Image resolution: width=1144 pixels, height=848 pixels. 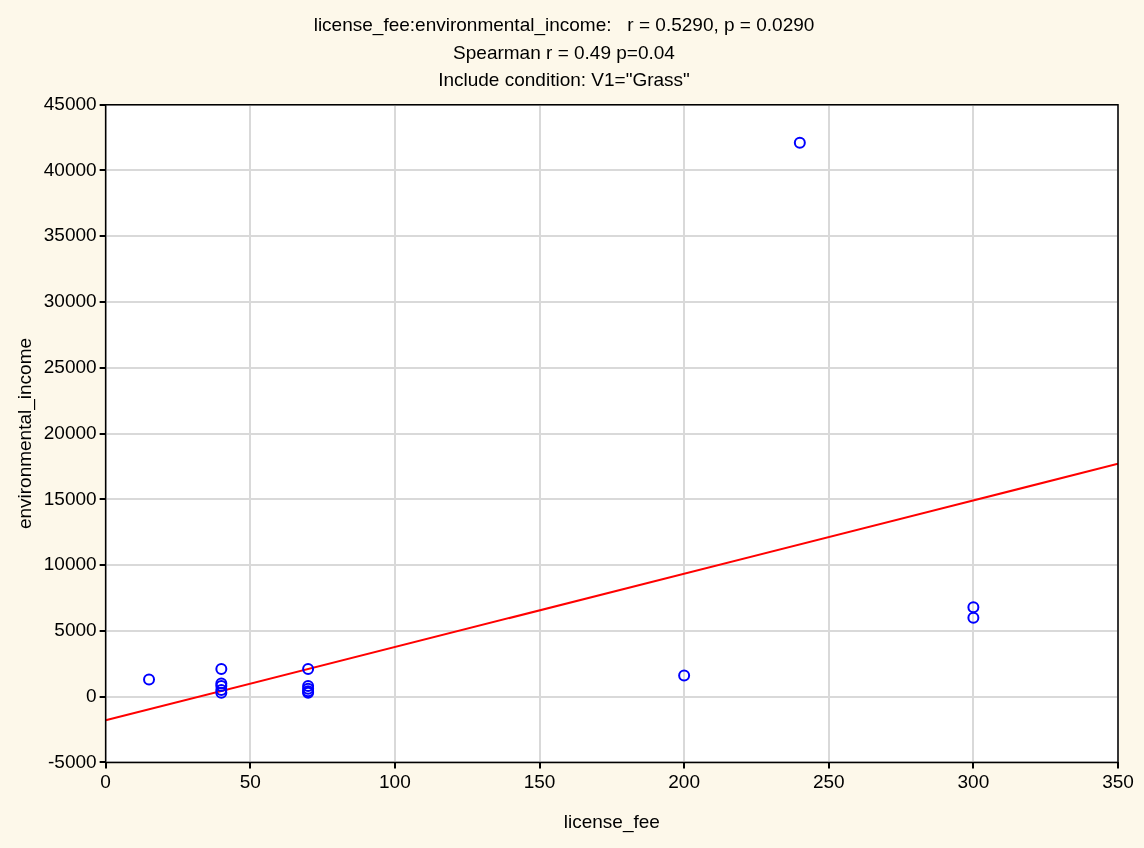 What do you see at coordinates (70, 169) in the screenshot?
I see `y-tick-label: 40000` at bounding box center [70, 169].